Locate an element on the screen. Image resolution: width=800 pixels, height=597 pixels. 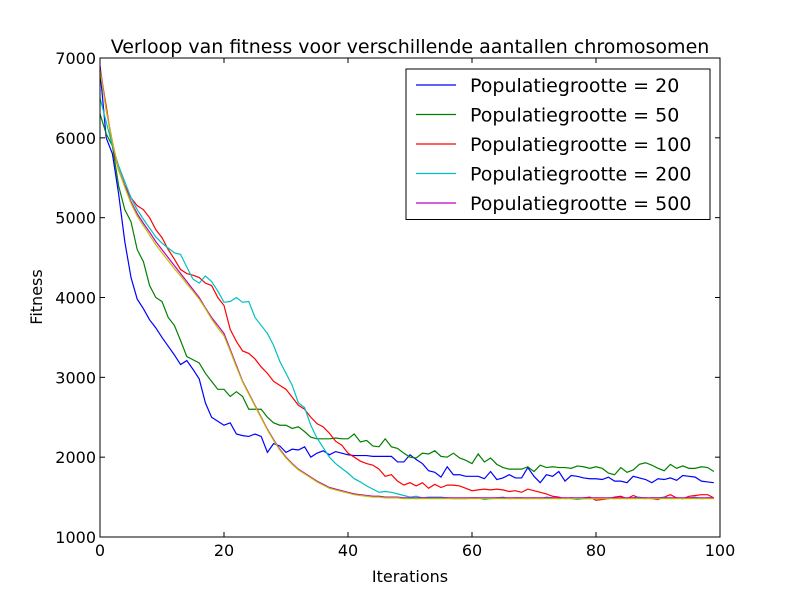
legend-box is located at coordinates (558, 144).